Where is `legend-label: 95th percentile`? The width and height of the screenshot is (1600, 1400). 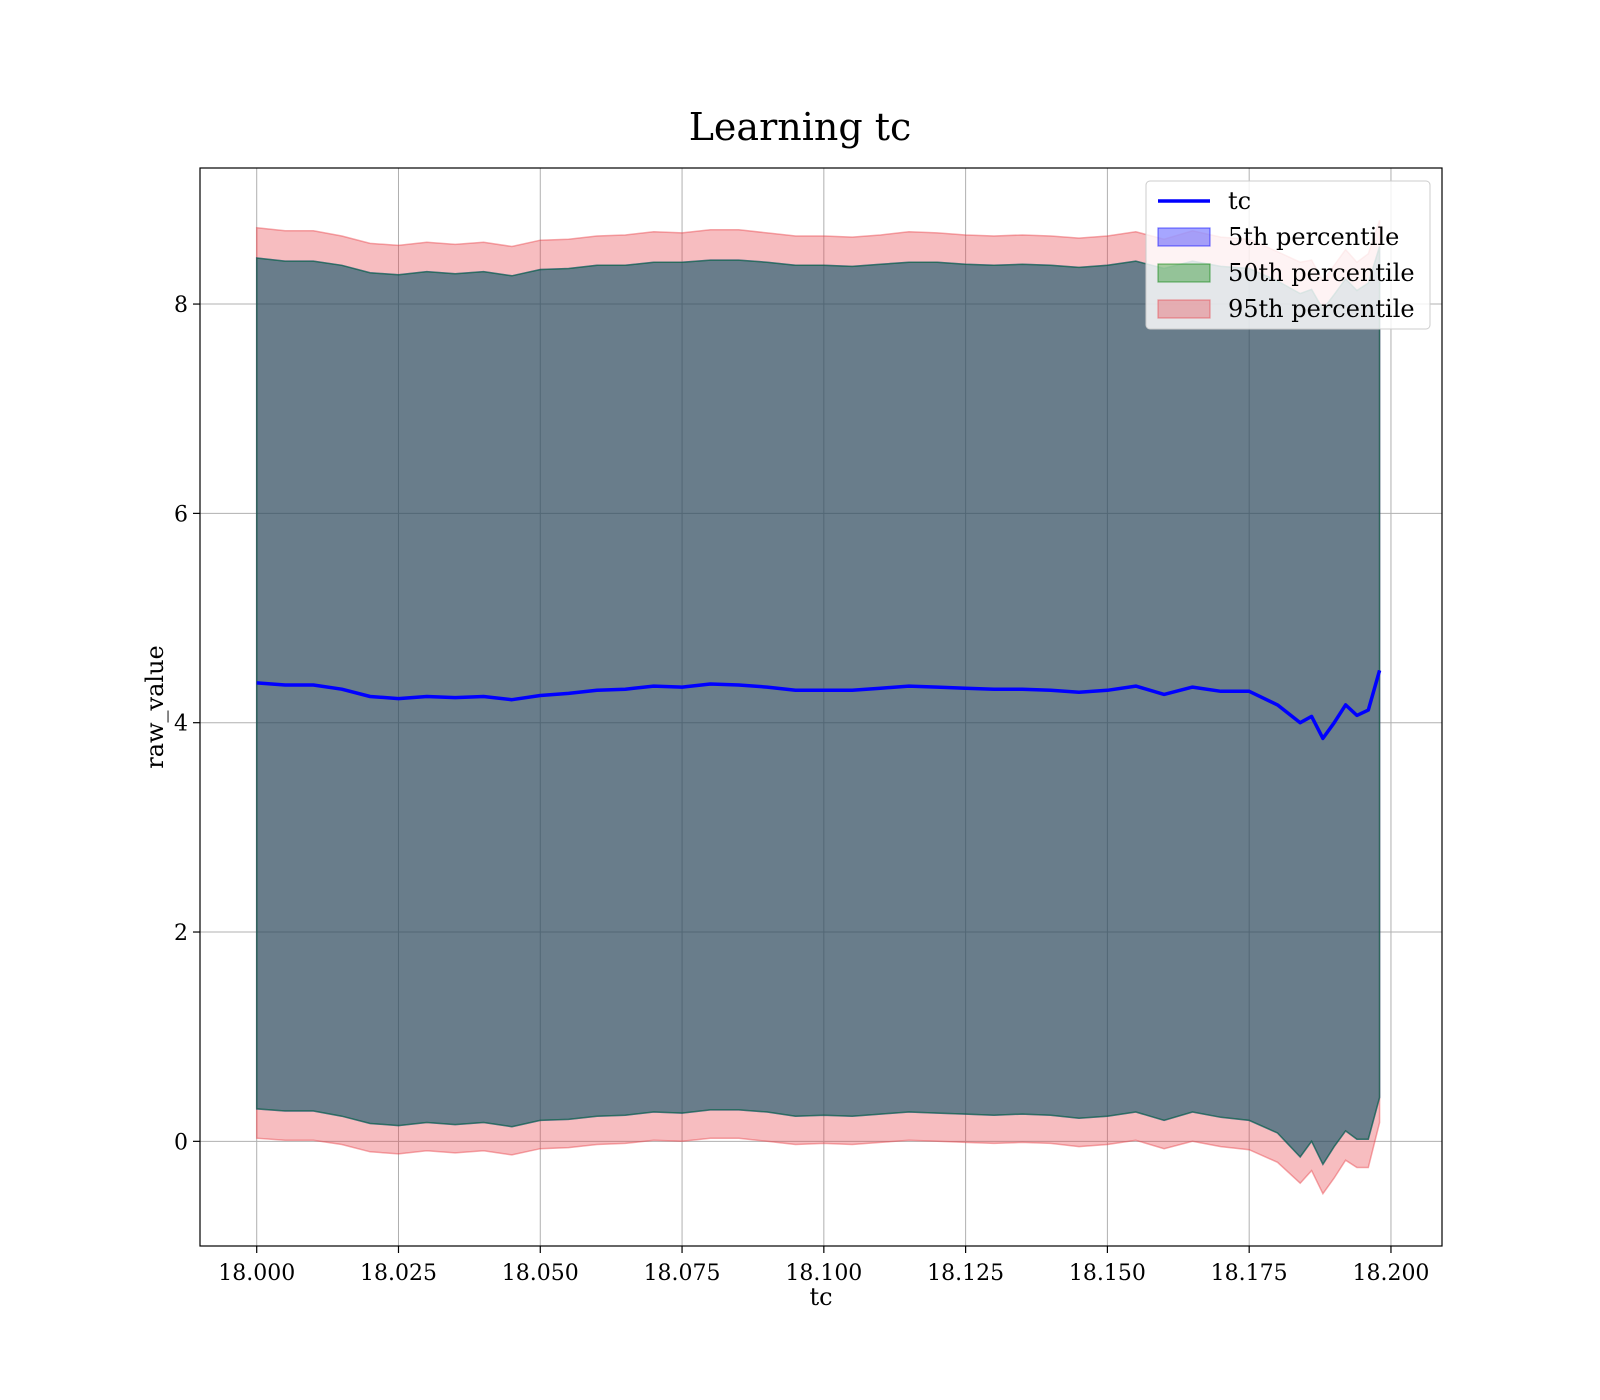 legend-label: 95th percentile is located at coordinates (1321, 309).